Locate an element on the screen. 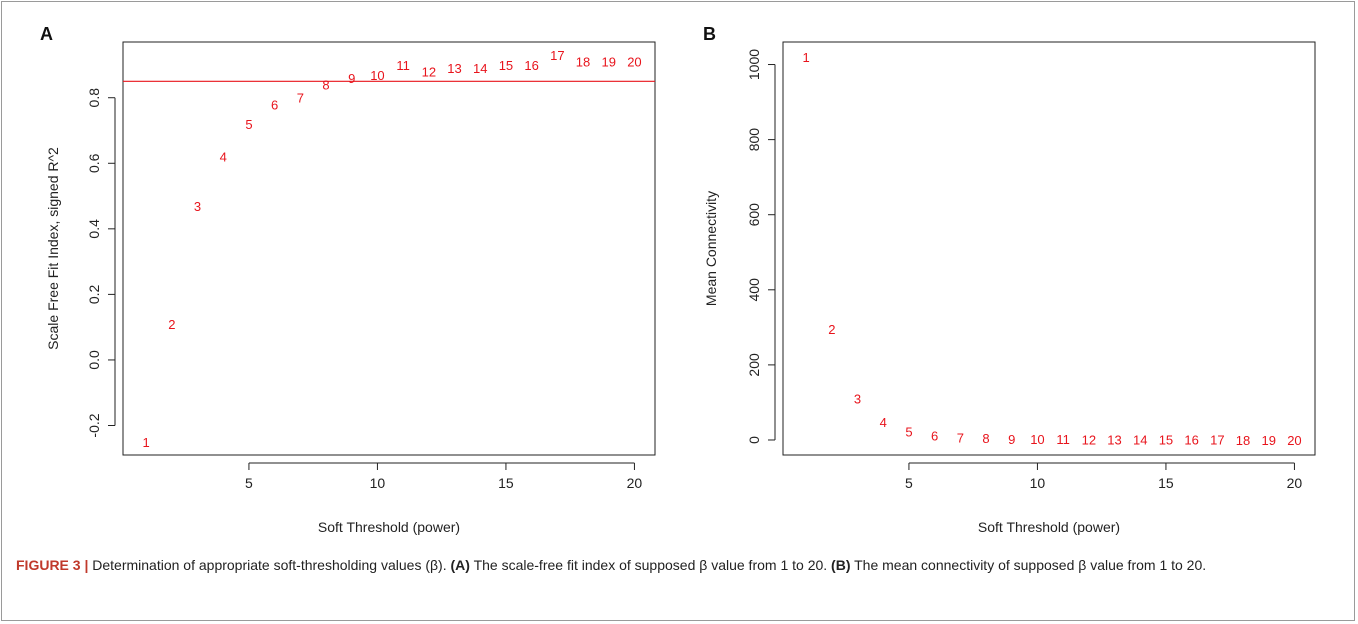  panel-b-point-label: 4 is located at coordinates (883, 422).